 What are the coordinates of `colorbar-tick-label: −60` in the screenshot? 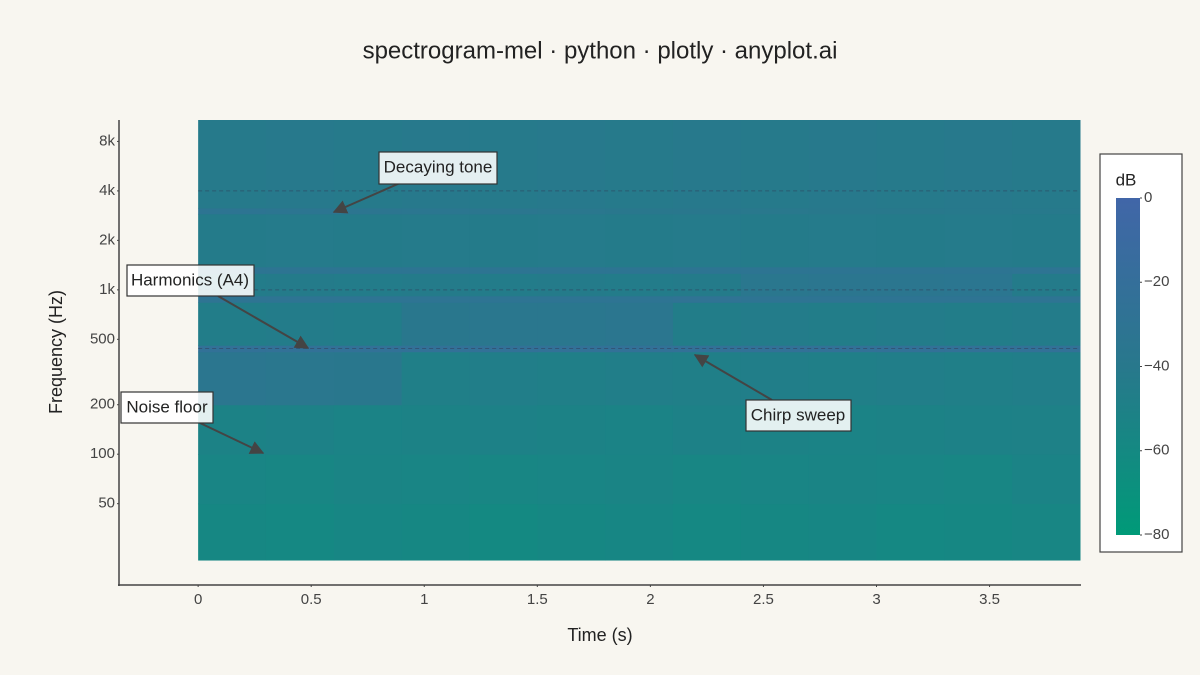 It's located at (1156, 450).